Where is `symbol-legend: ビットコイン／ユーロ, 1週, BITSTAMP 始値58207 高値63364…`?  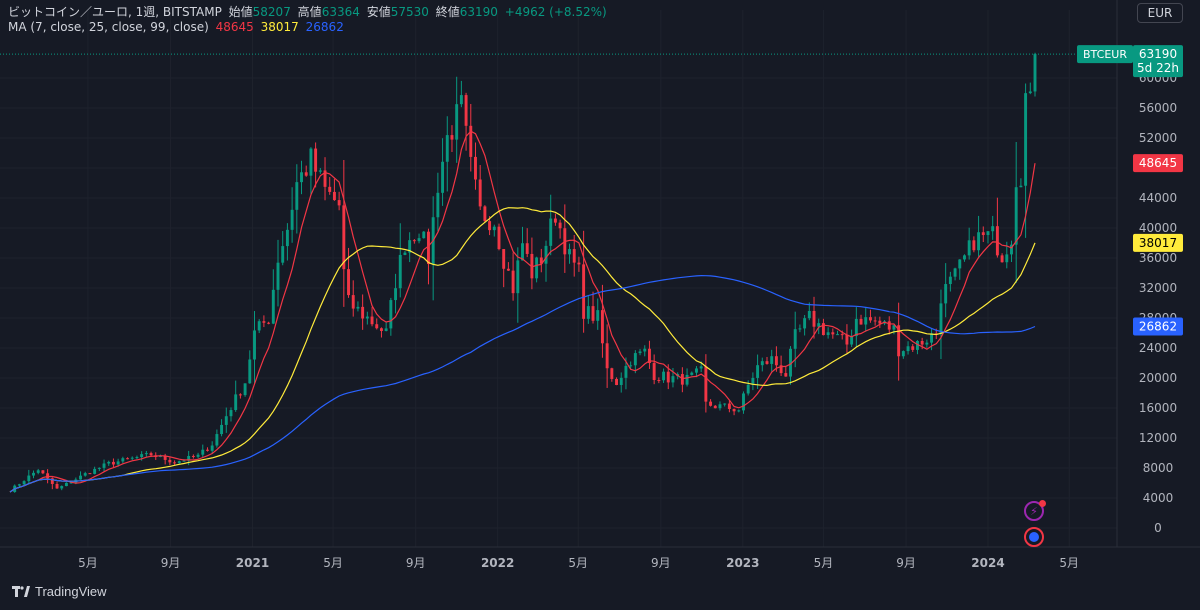 symbol-legend: ビットコイン／ユーロ, 1週, BITSTAMP 始値58207 高値63364… is located at coordinates (309, 11).